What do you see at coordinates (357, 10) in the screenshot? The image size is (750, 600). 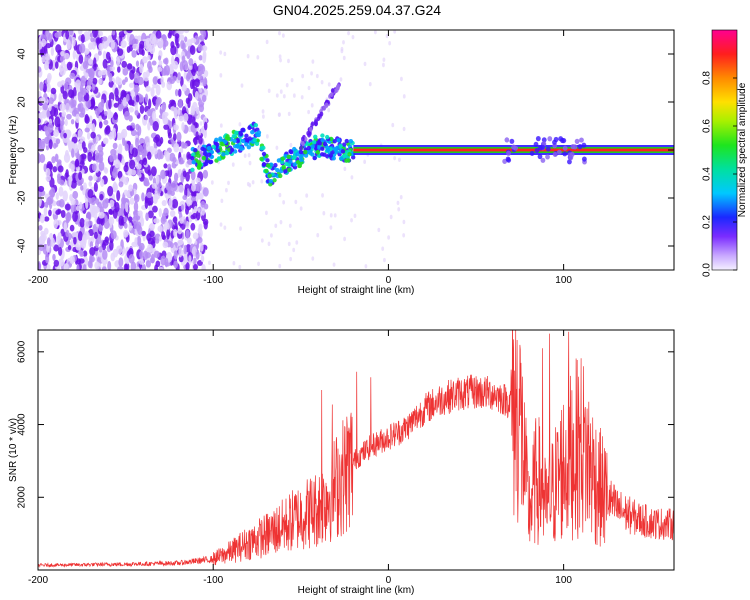 I see `figure-title: GN04.2025.259.04.37.G24` at bounding box center [357, 10].